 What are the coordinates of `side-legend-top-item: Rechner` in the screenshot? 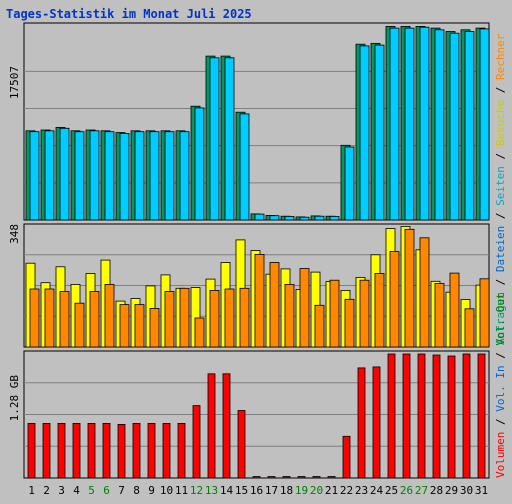 It's located at (500, 56).